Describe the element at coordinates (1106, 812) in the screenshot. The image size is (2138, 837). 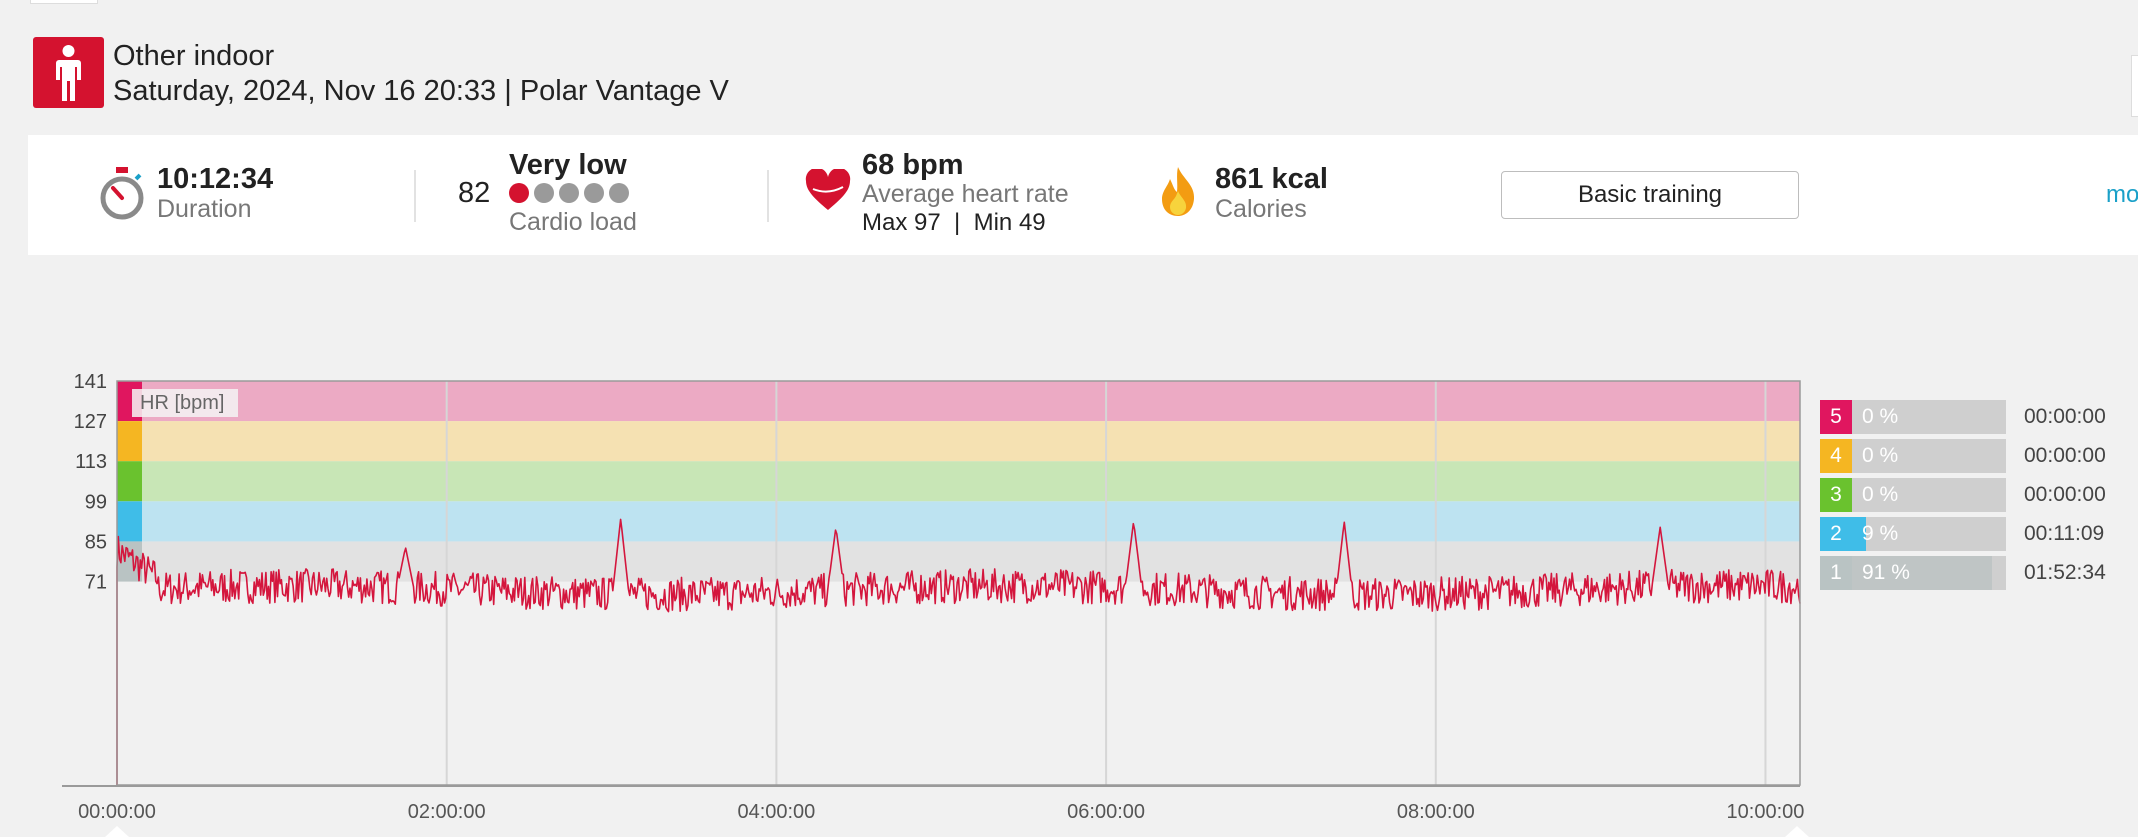
I see `x-tick-label: 06:00:00` at that location.